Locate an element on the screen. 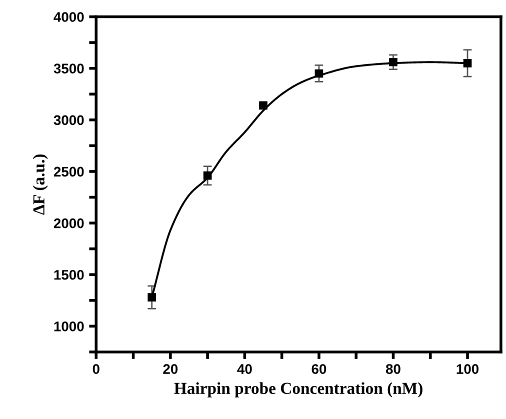 The width and height of the screenshot is (506, 419). x-tick-label: 60 is located at coordinates (319, 369).